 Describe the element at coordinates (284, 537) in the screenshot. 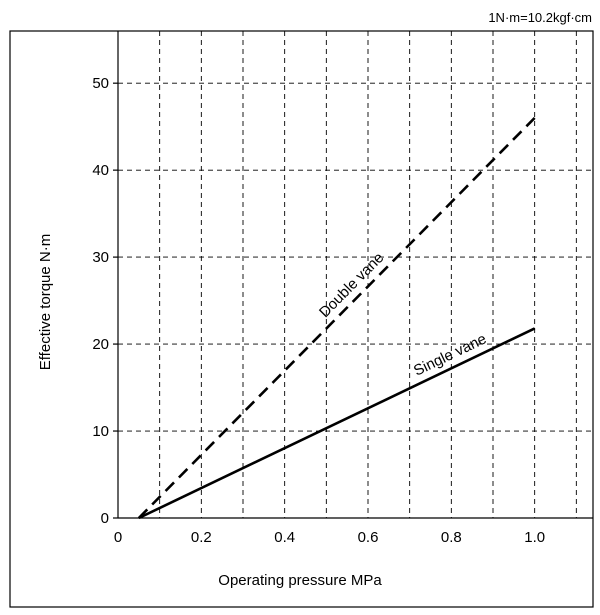

I see `x-tick-label: 0.4` at that location.